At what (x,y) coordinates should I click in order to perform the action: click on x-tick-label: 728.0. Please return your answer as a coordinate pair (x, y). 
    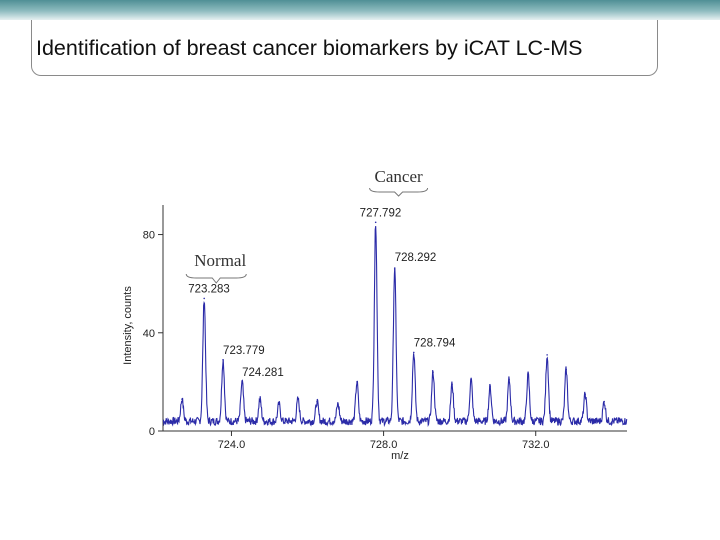
    Looking at the image, I should click on (384, 445).